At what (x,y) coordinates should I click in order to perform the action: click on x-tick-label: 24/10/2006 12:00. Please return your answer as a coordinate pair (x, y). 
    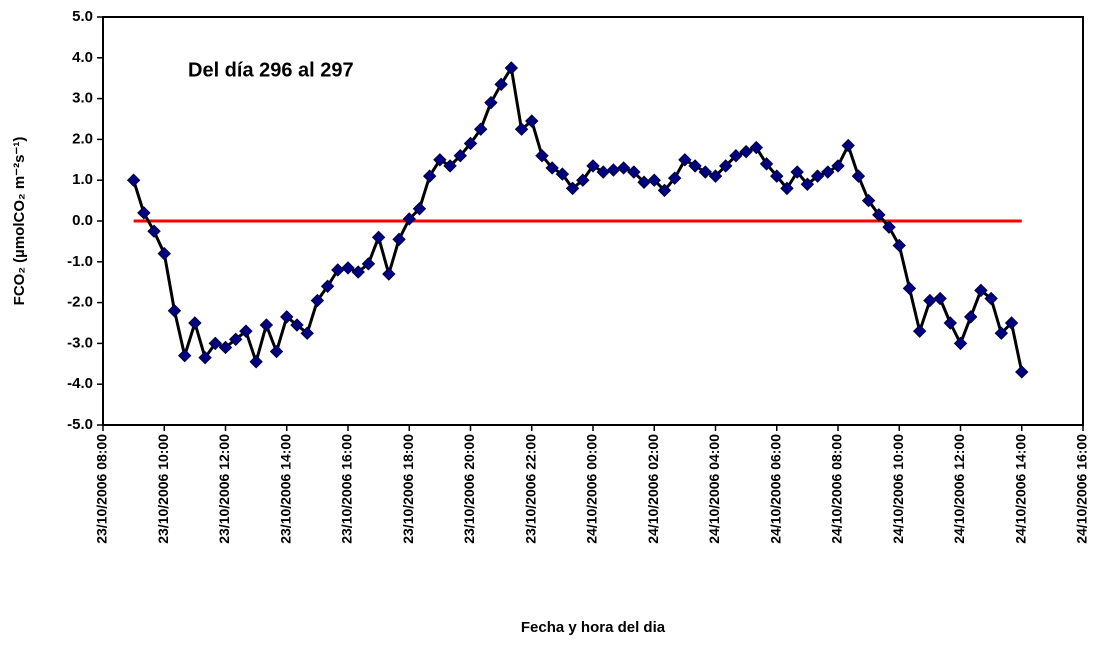
    Looking at the image, I should click on (959, 489).